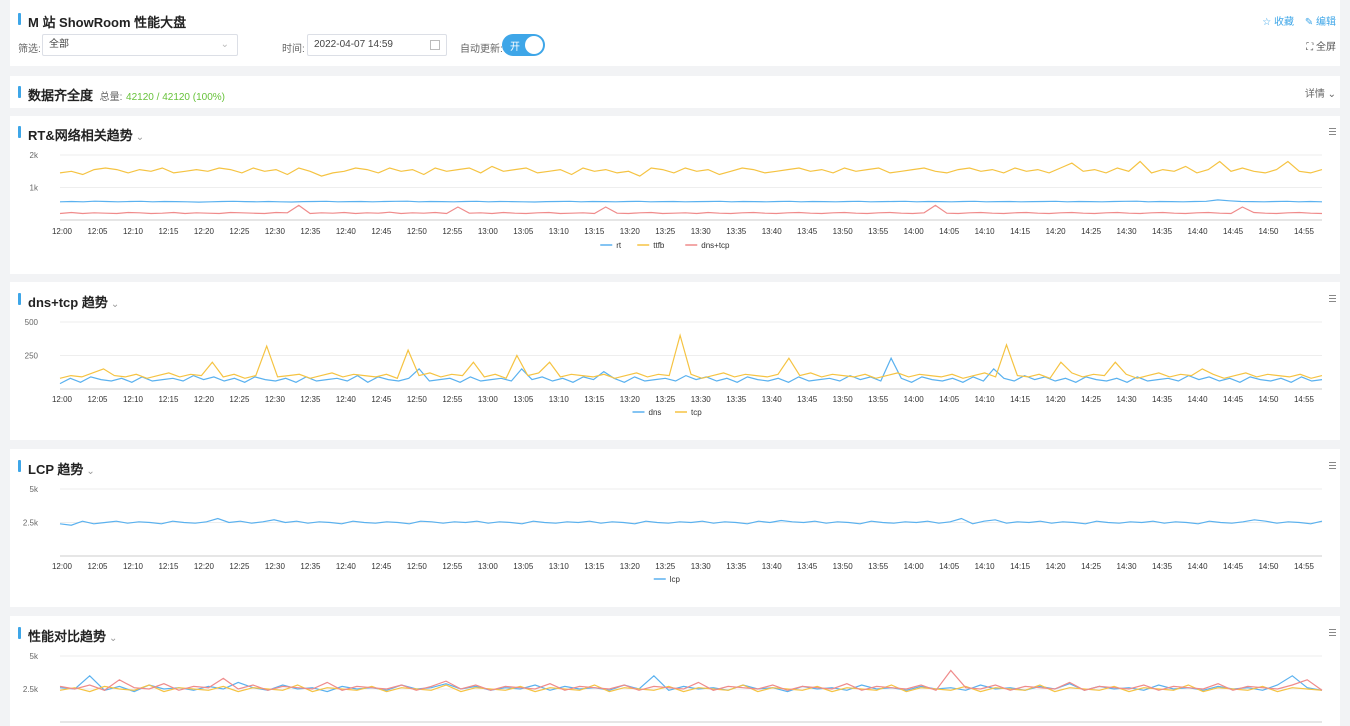 The image size is (1350, 726). Describe the element at coordinates (133, 231) in the screenshot. I see `x-tick-label: 12:10` at that location.